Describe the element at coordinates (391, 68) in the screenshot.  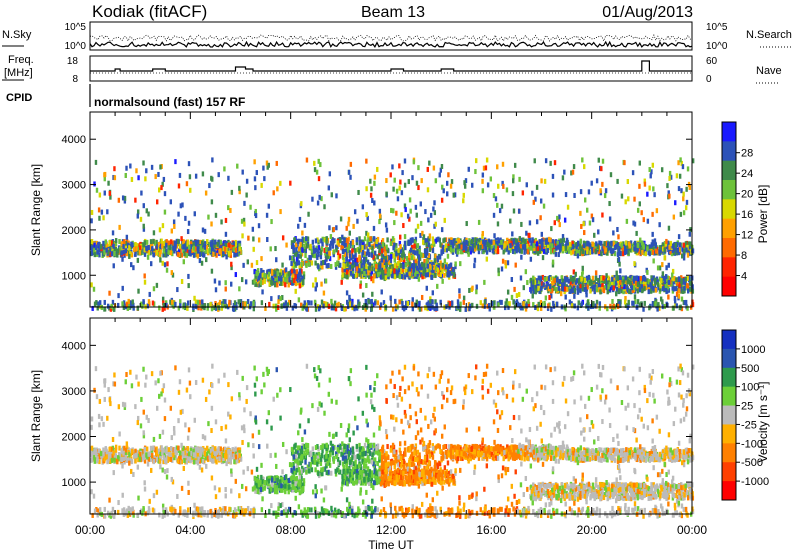
I see `freq-panel-frame` at that location.